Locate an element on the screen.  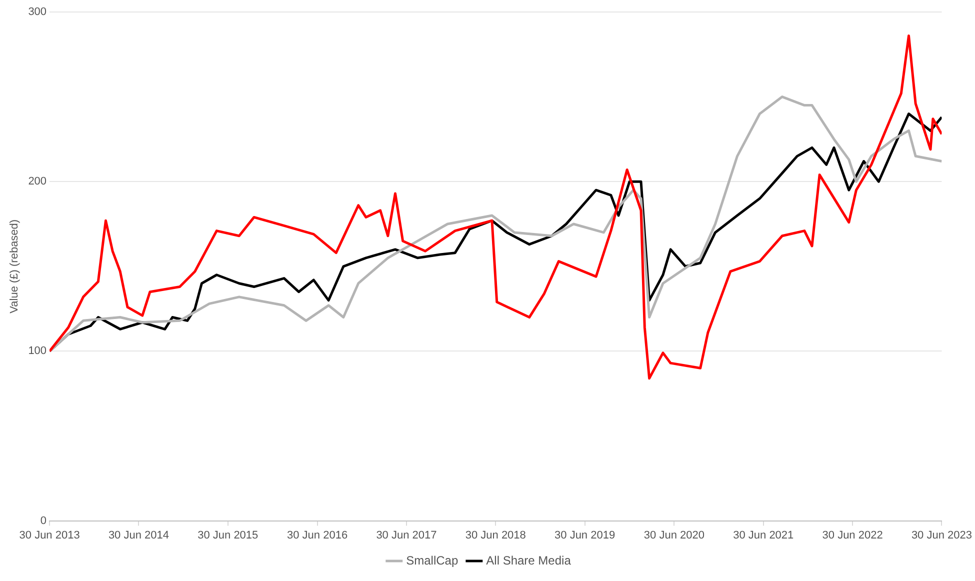
x-tick-label: 30 Jun 2015 is located at coordinates (228, 535).